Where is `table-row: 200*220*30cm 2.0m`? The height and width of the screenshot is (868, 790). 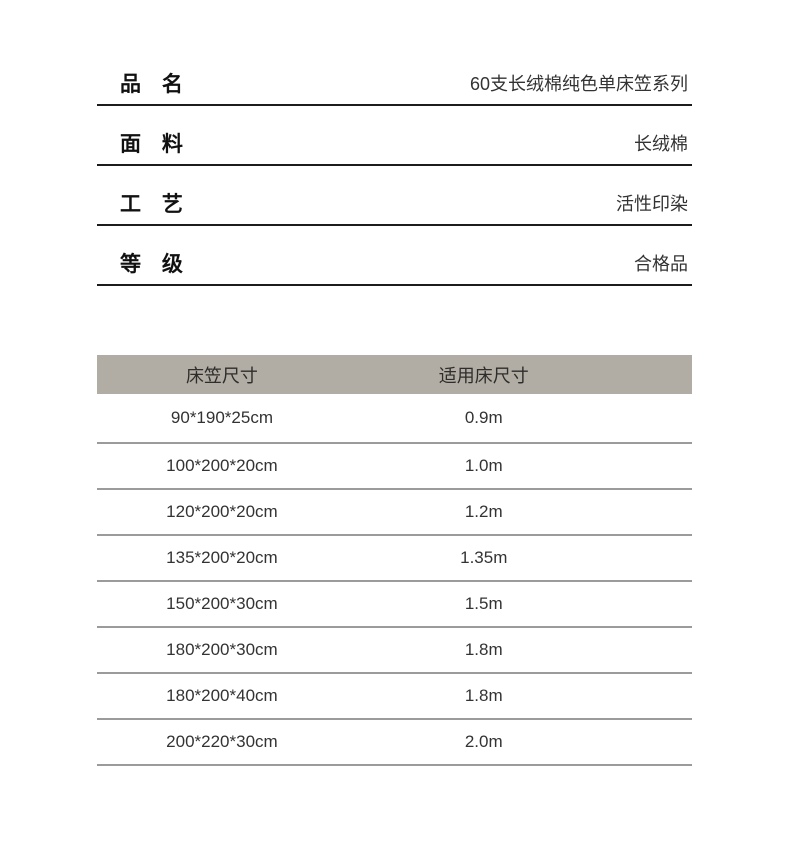
table-row: 200*220*30cm 2.0m is located at coordinates (394, 743).